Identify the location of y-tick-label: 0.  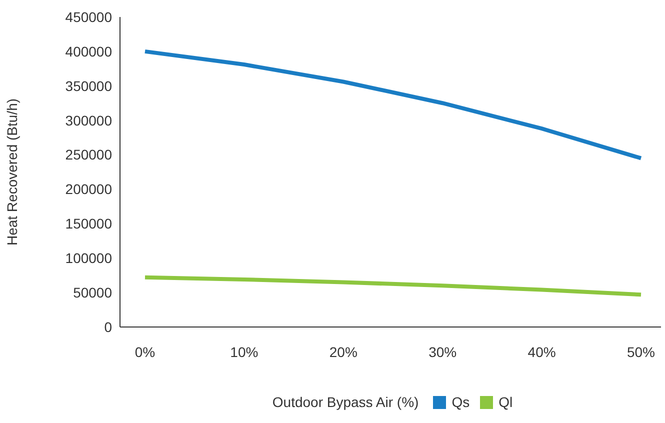
(108, 326).